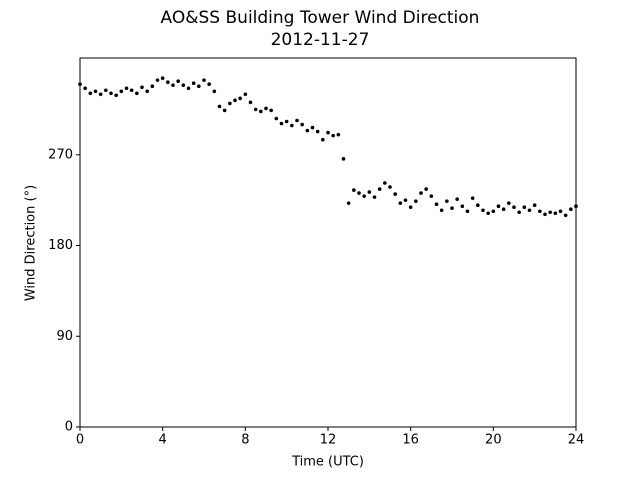  I want to click on x-axis-label: Time (UTC), so click(327, 462).